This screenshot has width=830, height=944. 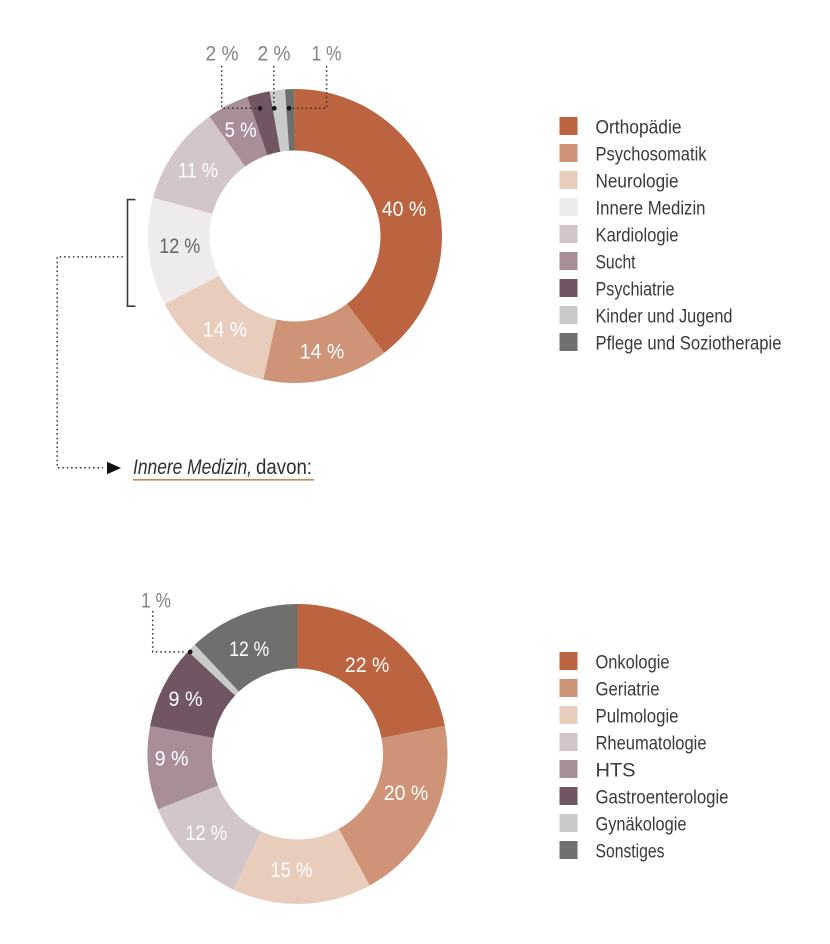 What do you see at coordinates (635, 290) in the screenshot?
I see `svg-text: Psychiatrie` at bounding box center [635, 290].